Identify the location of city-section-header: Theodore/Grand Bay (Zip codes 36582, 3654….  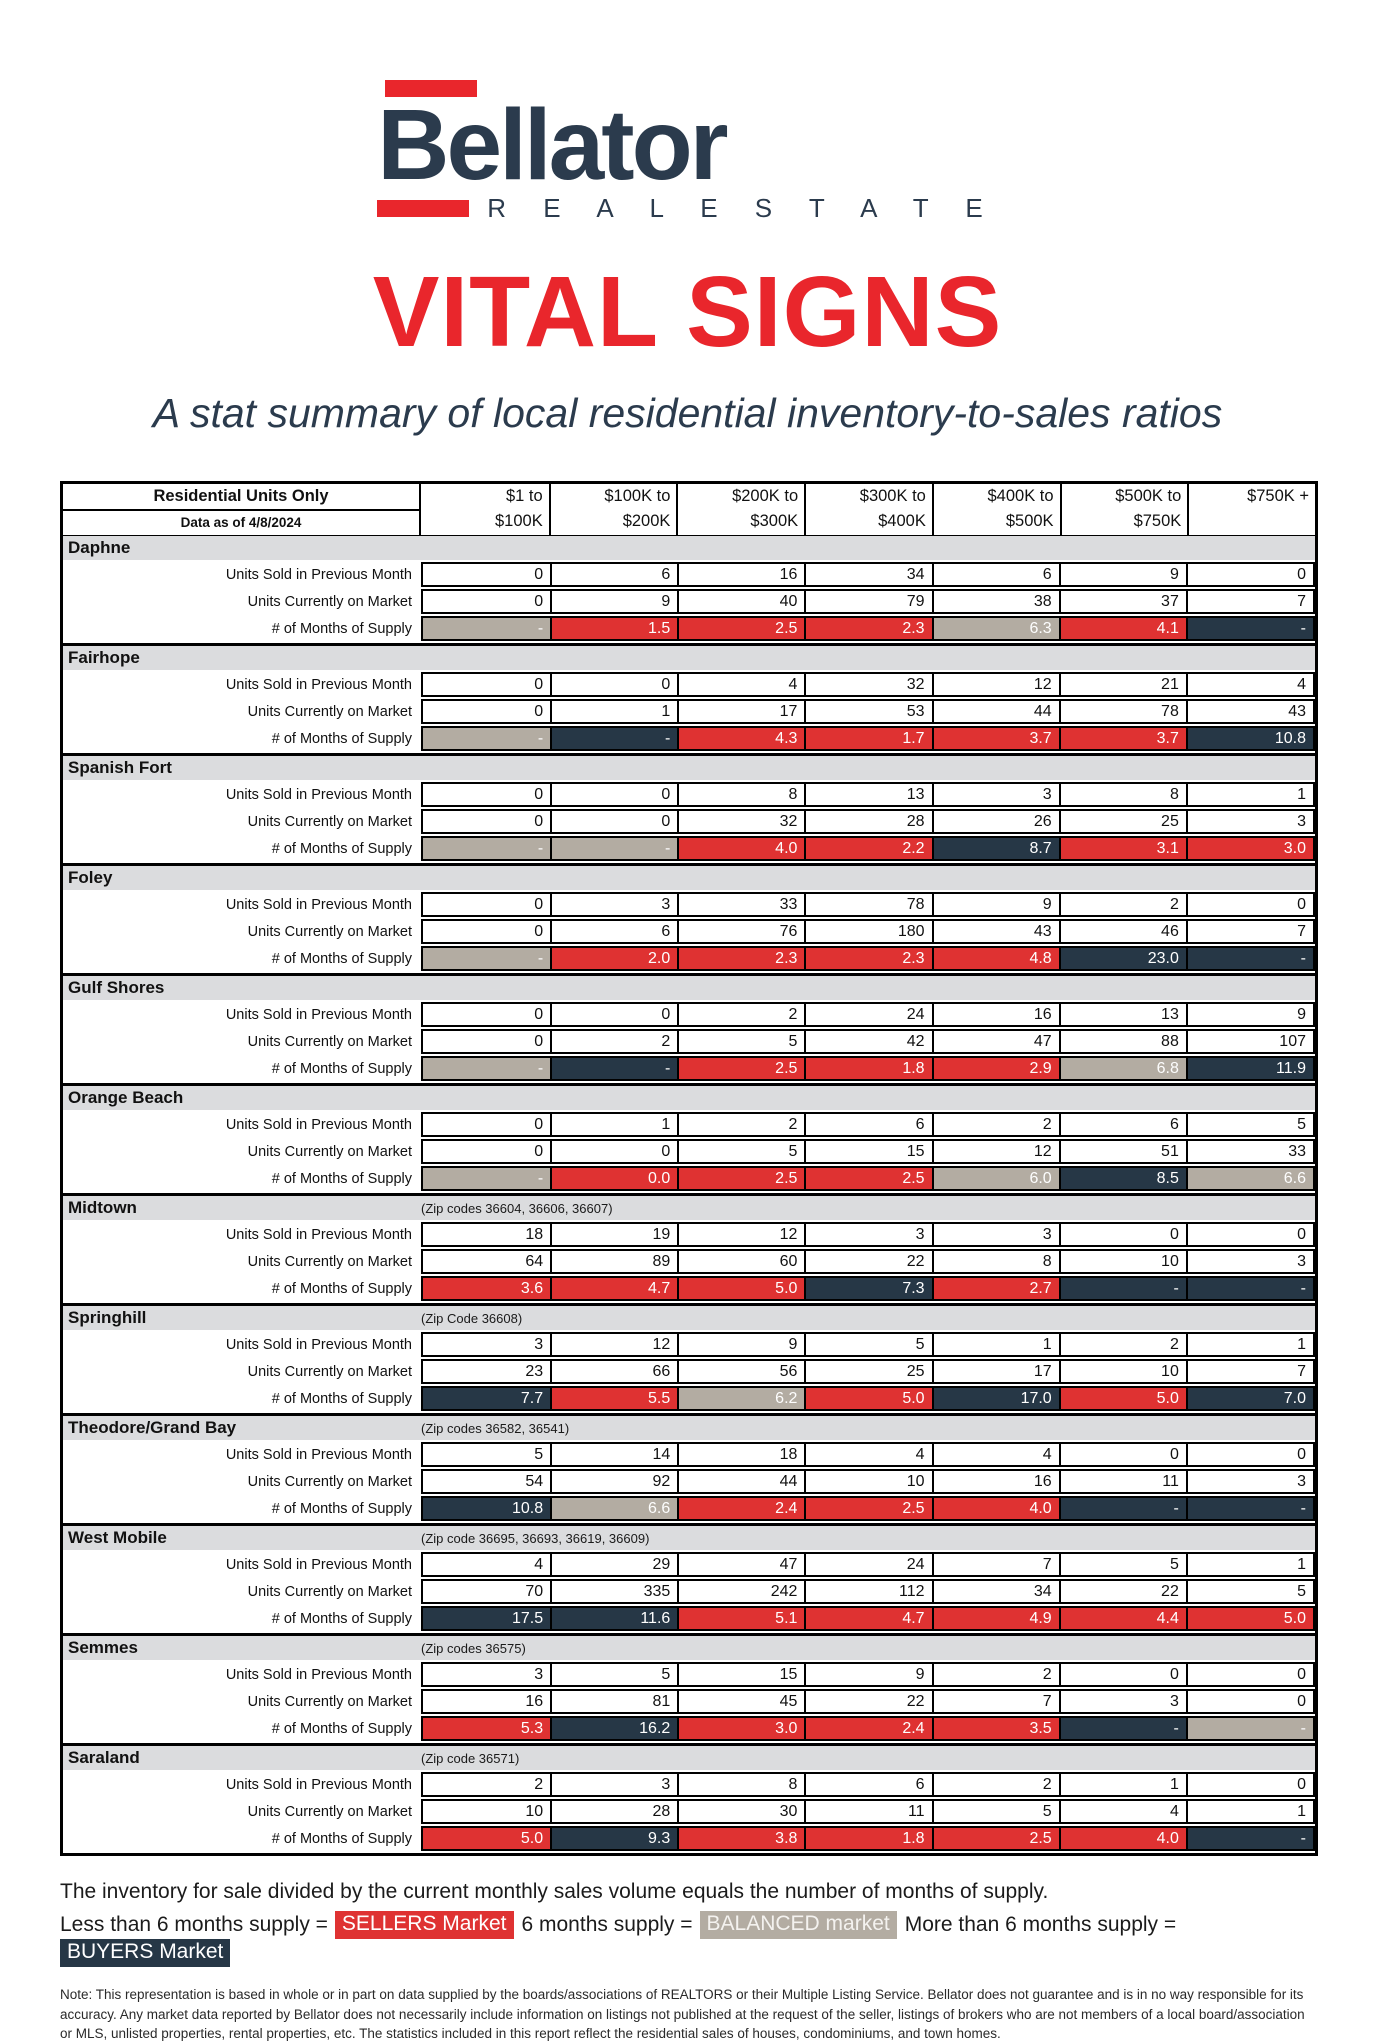
(689, 1428).